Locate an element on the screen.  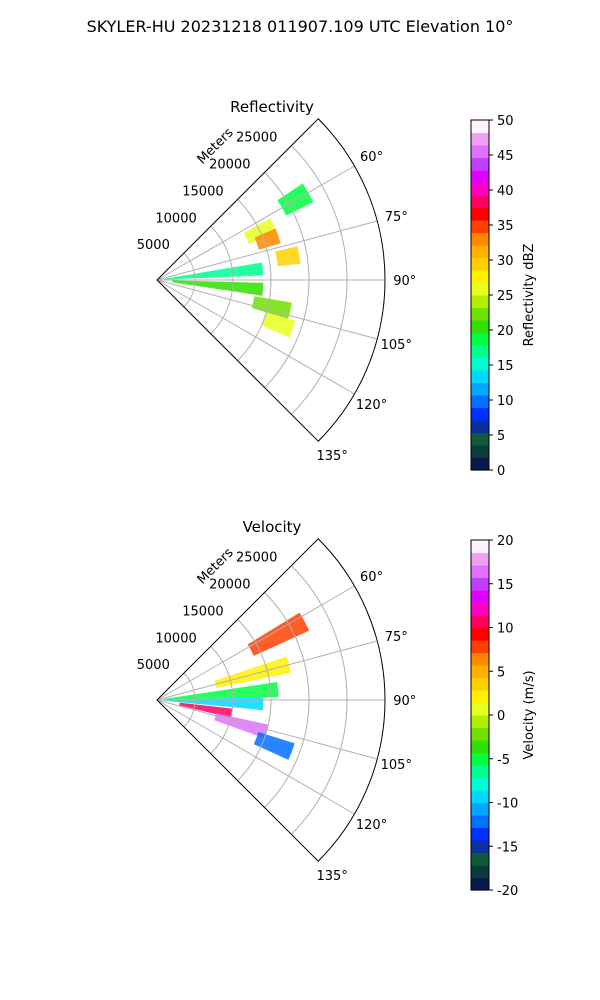
velocity-colorbar: -20 -15 -10 -5 0 5 10 15 20 Velocity (m/s) is located at coordinates (503, 716).